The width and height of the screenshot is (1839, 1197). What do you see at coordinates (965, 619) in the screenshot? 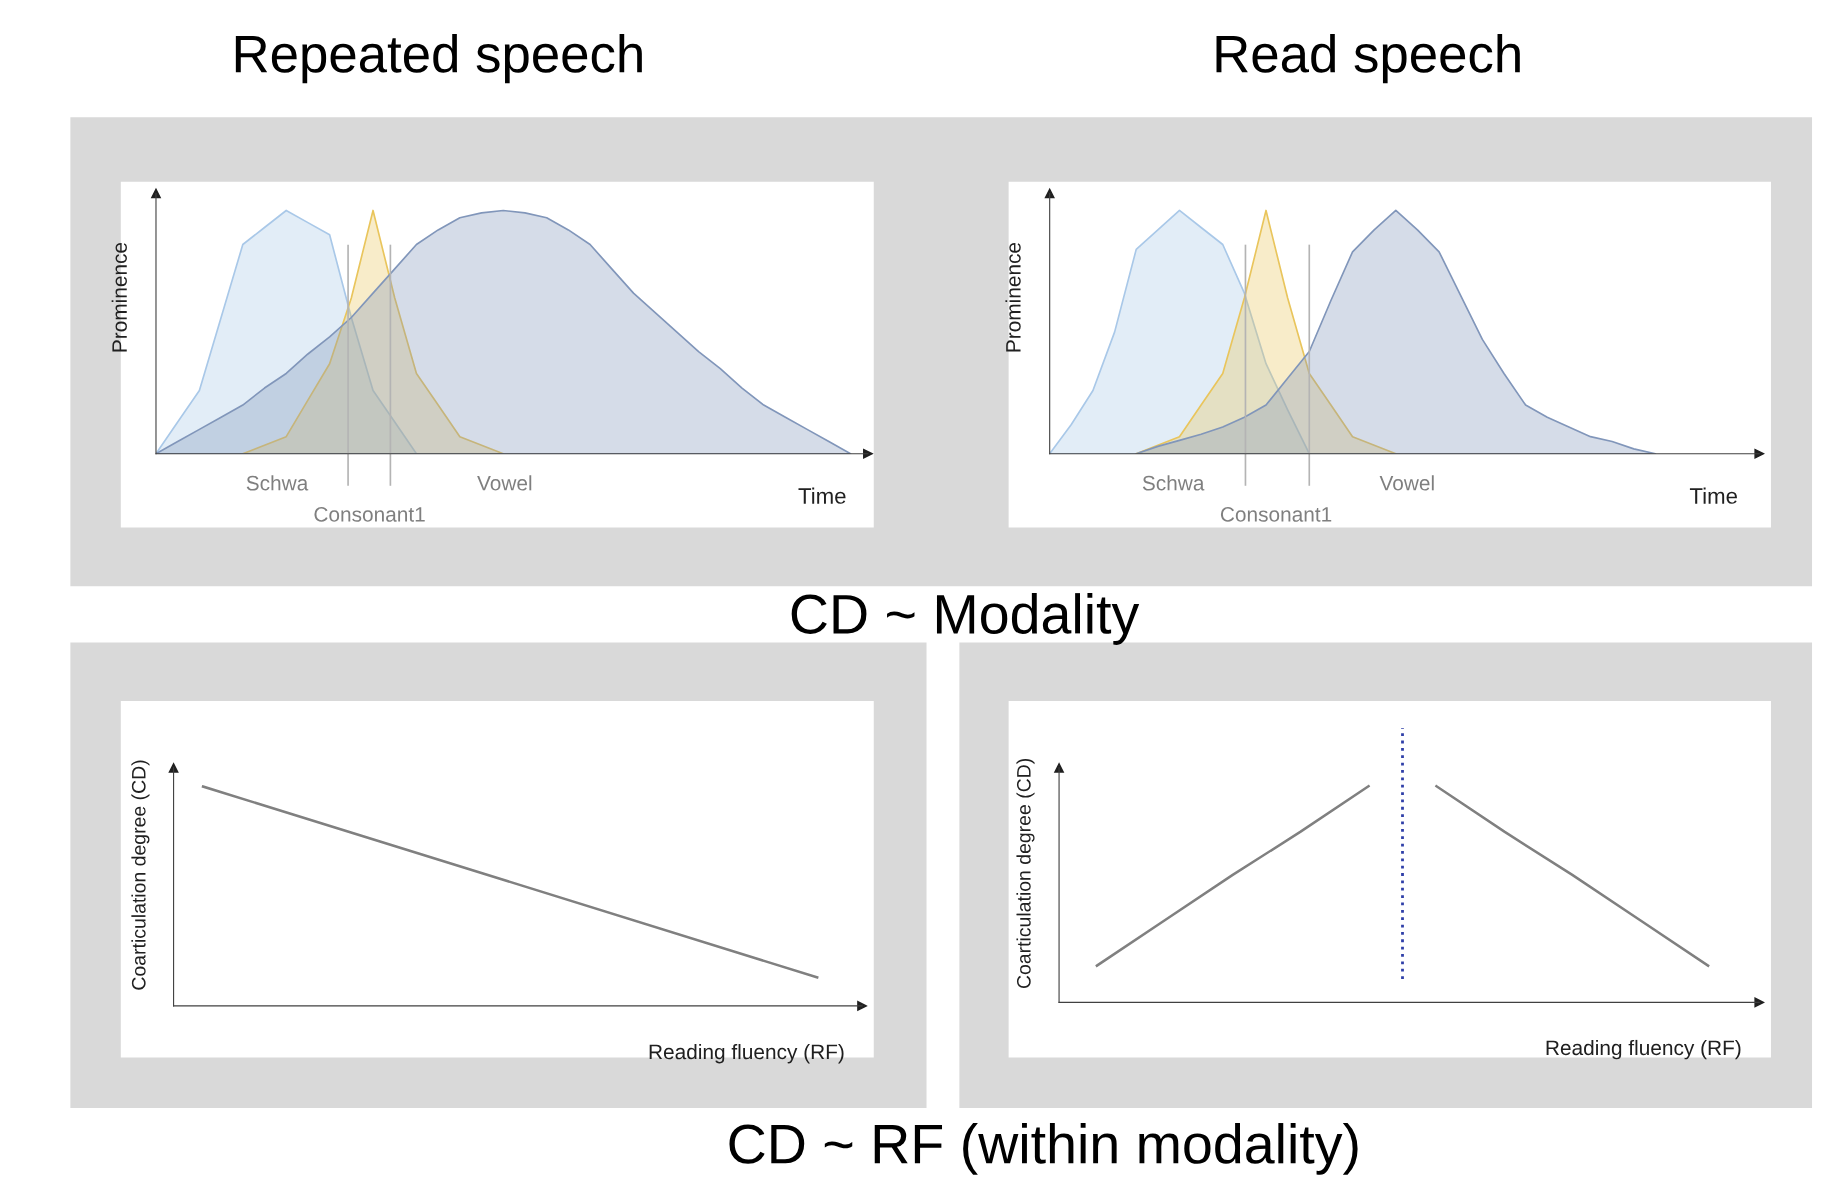
I see `text: CD ~ Modality` at bounding box center [965, 619].